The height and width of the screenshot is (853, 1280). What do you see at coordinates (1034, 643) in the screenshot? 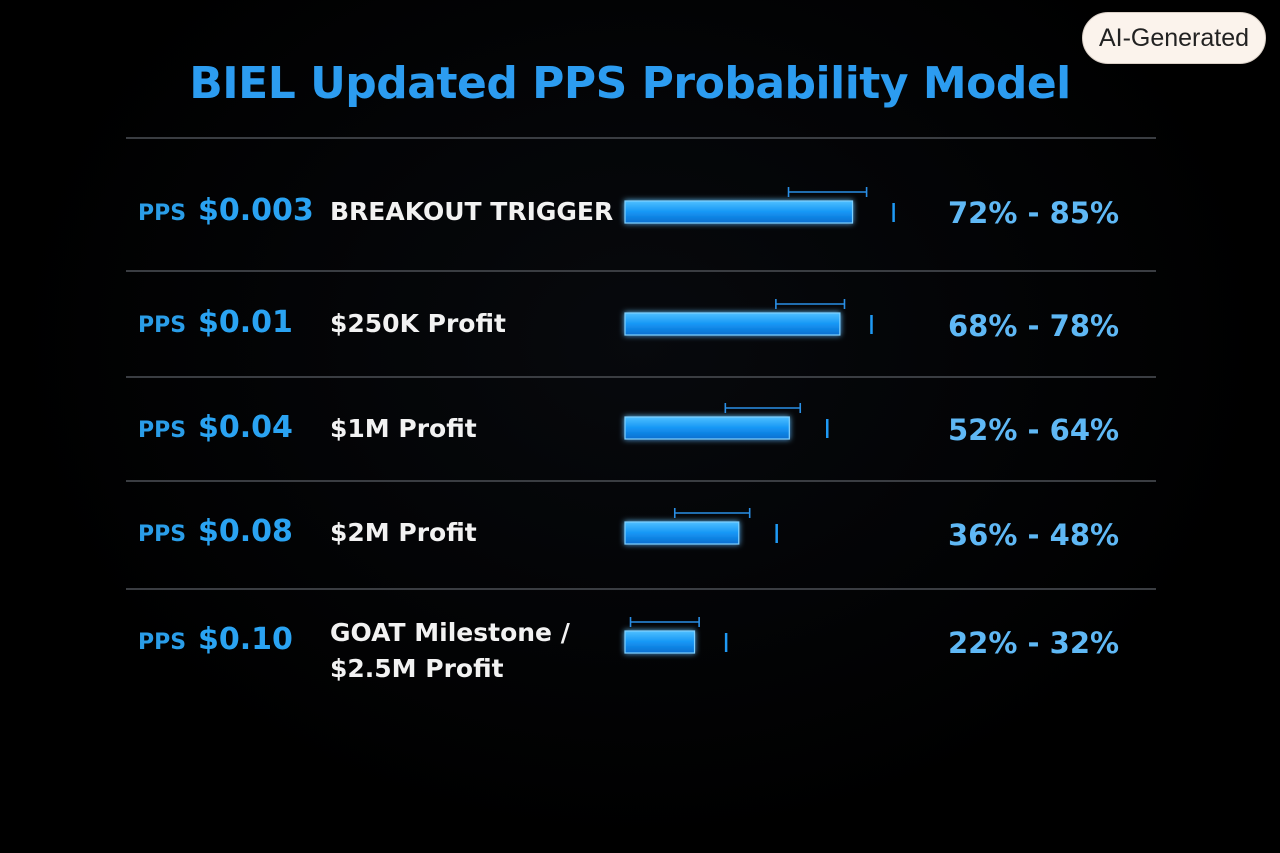
I see `probability-range: 22% - 32%` at bounding box center [1034, 643].